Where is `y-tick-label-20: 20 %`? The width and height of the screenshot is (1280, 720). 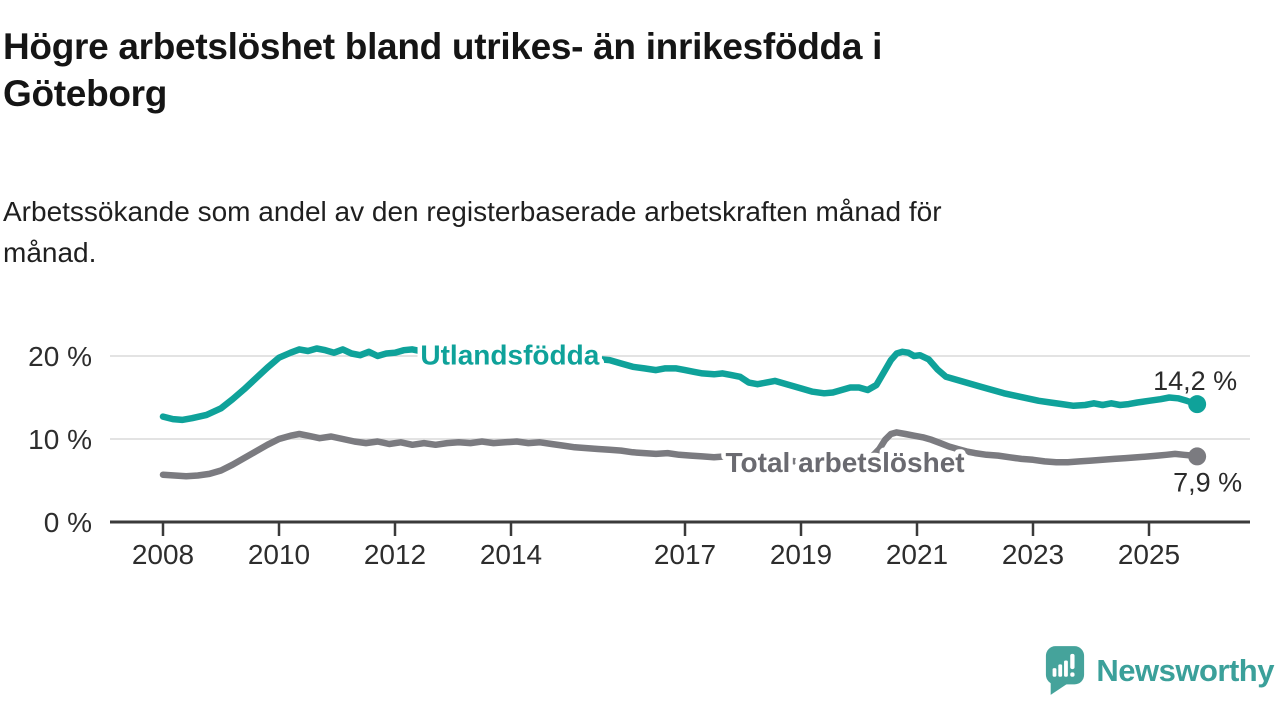
y-tick-label-20: 20 % is located at coordinates (60, 356).